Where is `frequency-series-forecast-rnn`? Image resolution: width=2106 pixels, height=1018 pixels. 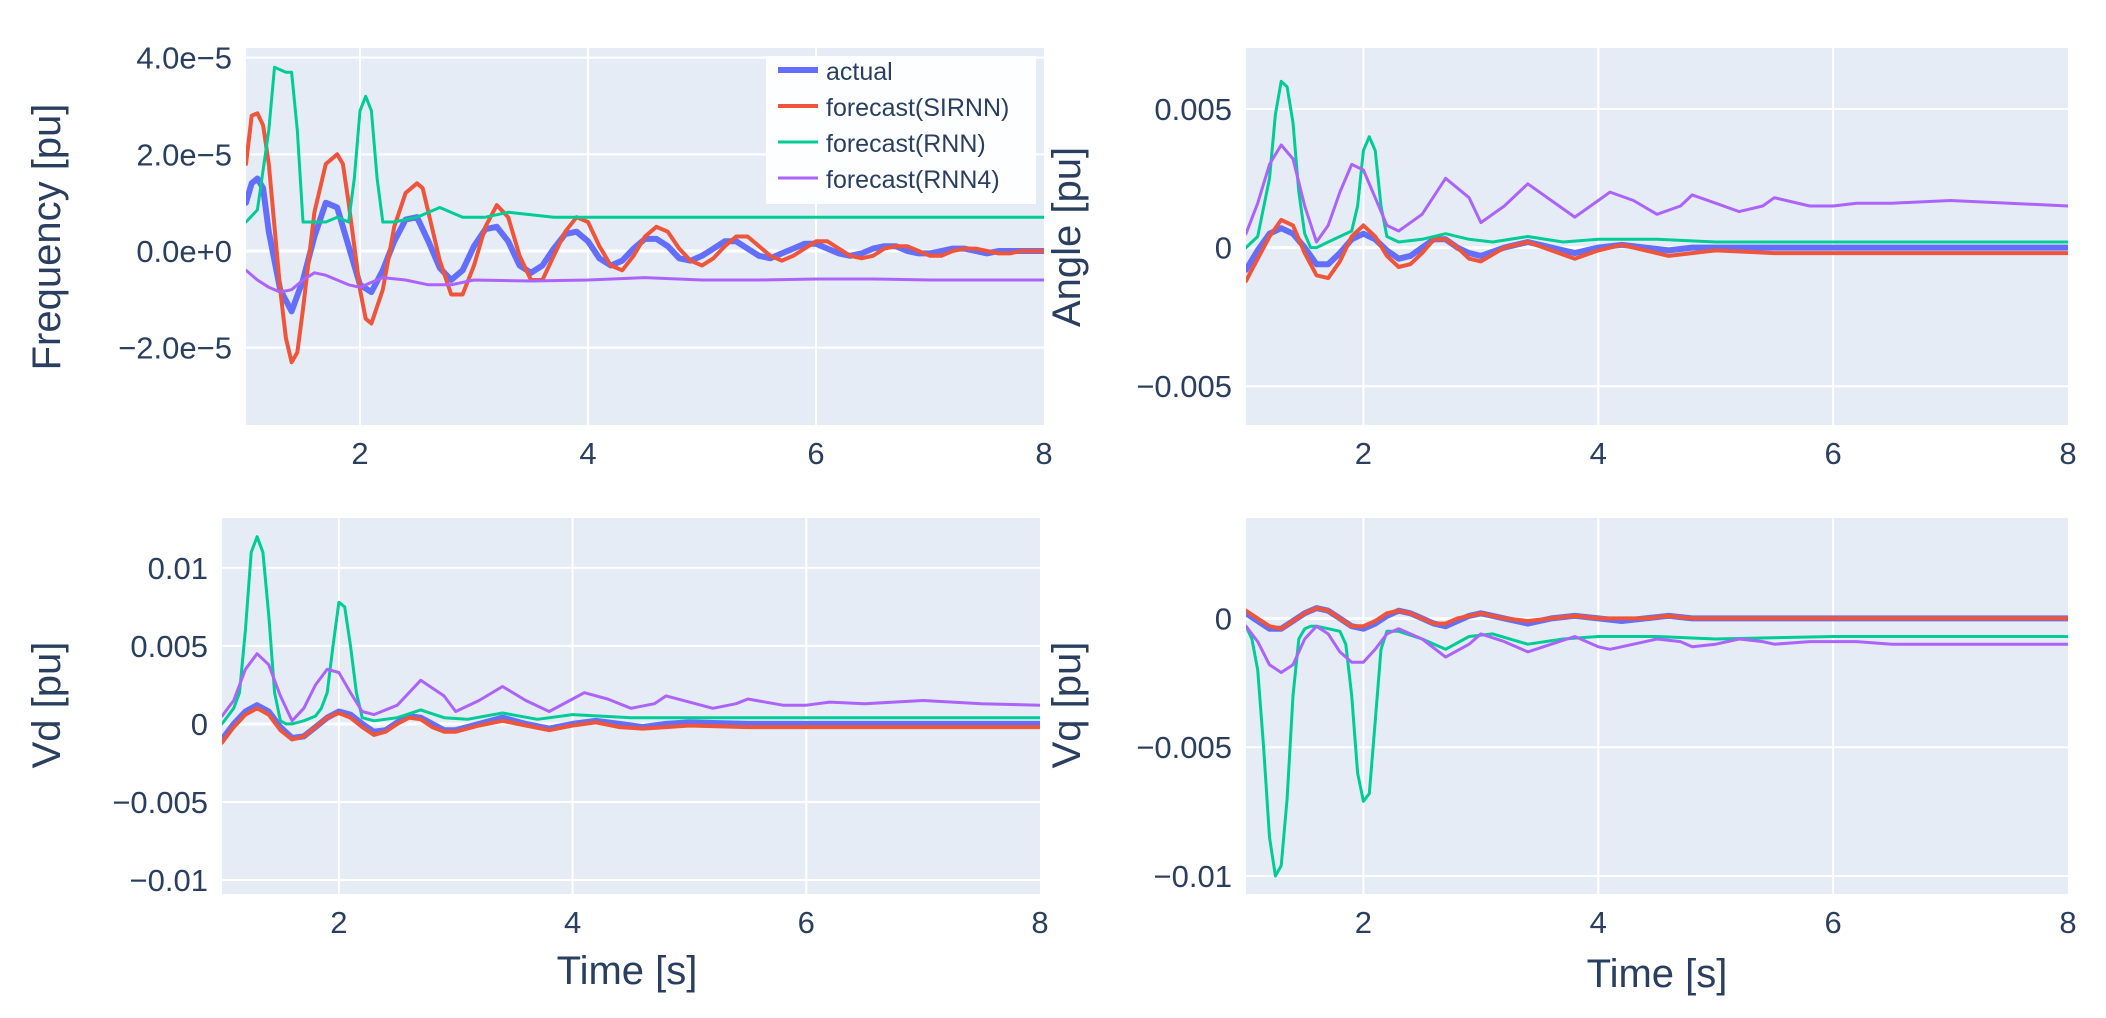
frequency-series-forecast-rnn is located at coordinates (645, 144).